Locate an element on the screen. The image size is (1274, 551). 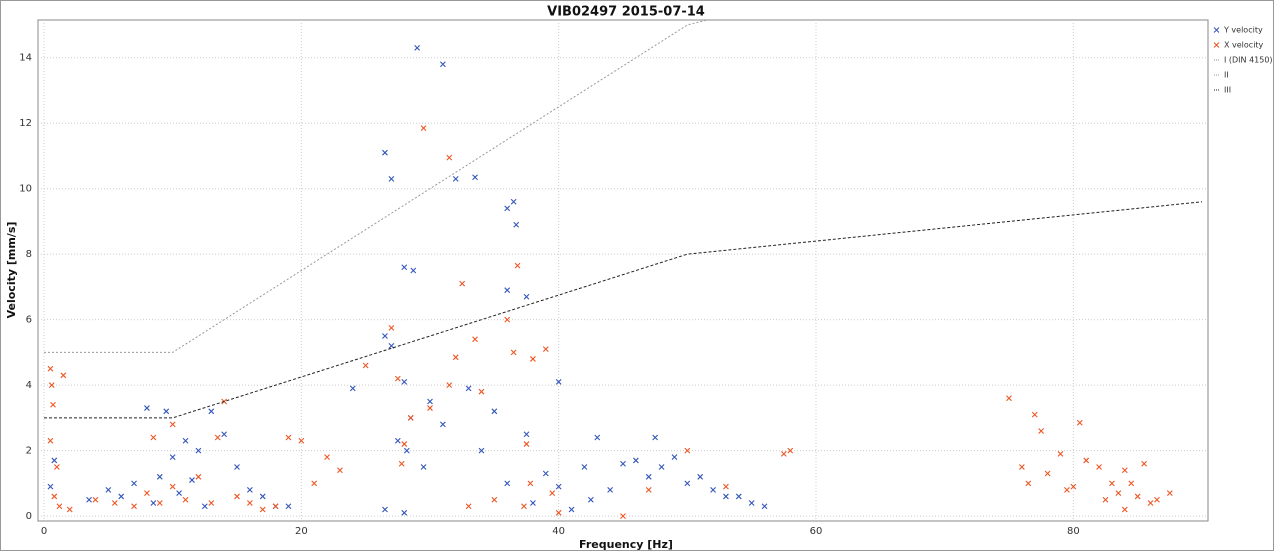
y-tick-label: 14 is located at coordinates (25, 58).